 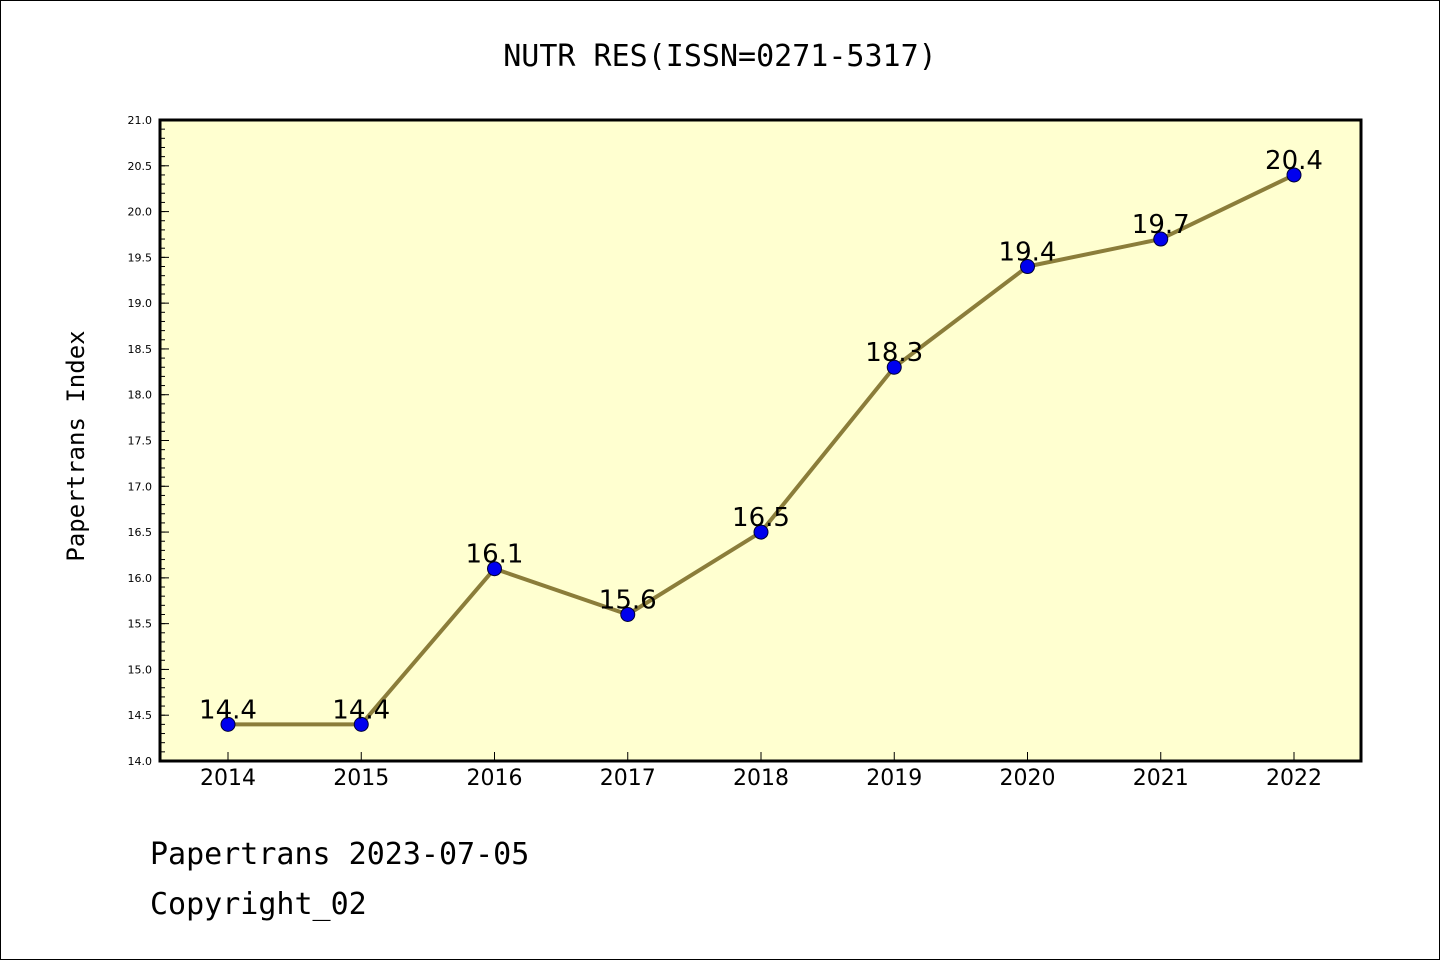 I want to click on x-tick-label: 2019, so click(x=894, y=778).